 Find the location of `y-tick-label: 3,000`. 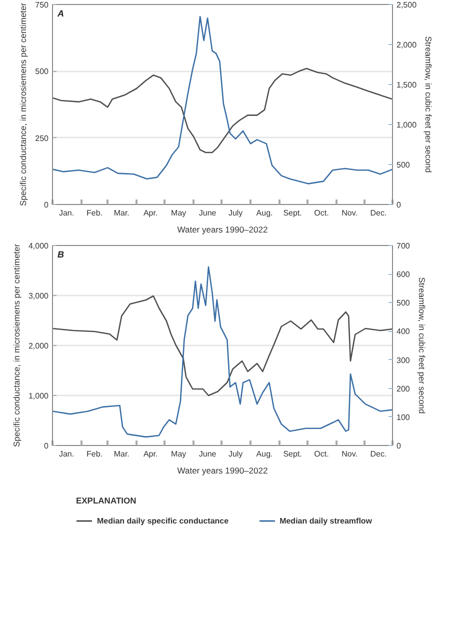

y-tick-label: 3,000 is located at coordinates (39, 296).